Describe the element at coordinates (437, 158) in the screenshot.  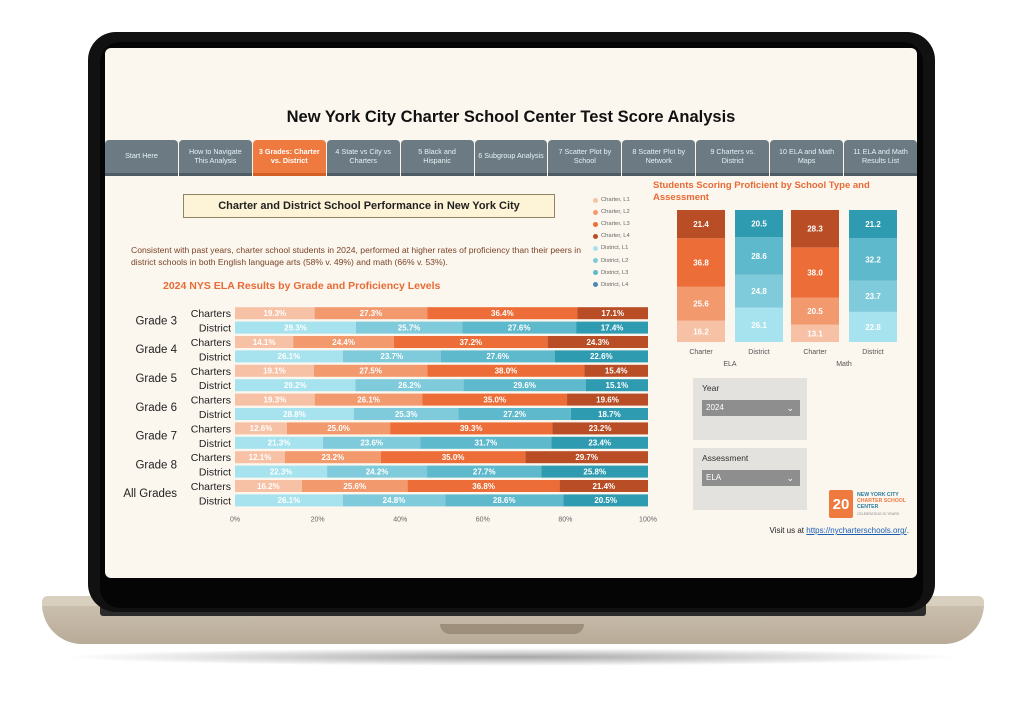
I see `tab-5: 5 Black and Hispanic` at that location.